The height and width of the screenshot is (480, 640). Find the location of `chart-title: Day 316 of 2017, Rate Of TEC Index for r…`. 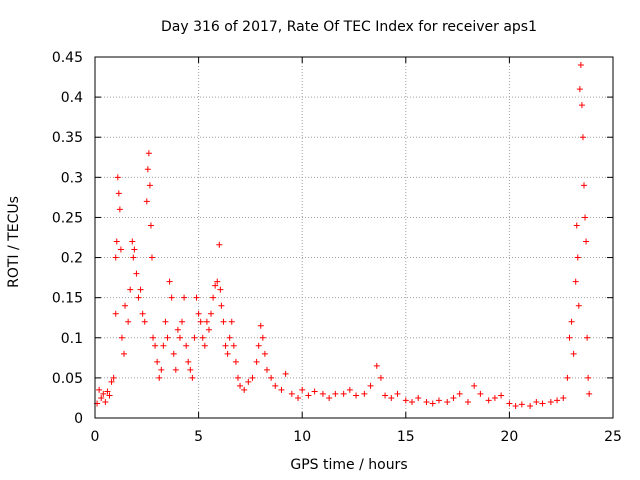

chart-title: Day 316 of 2017, Rate Of TEC Index for r… is located at coordinates (349, 27).